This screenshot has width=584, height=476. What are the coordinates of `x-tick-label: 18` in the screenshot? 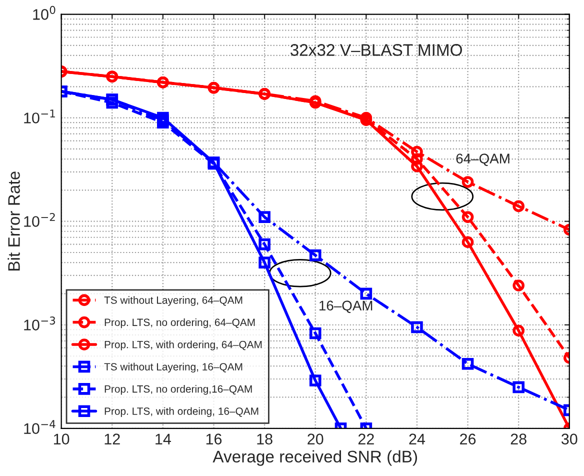 It's located at (264, 439).